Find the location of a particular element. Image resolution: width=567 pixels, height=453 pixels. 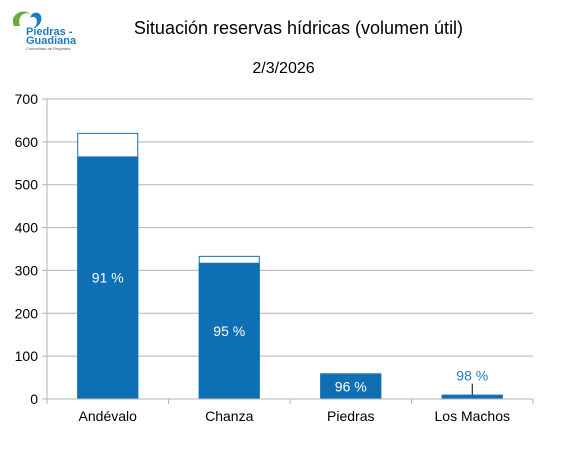

y-tick-label: 200 is located at coordinates (27, 313).